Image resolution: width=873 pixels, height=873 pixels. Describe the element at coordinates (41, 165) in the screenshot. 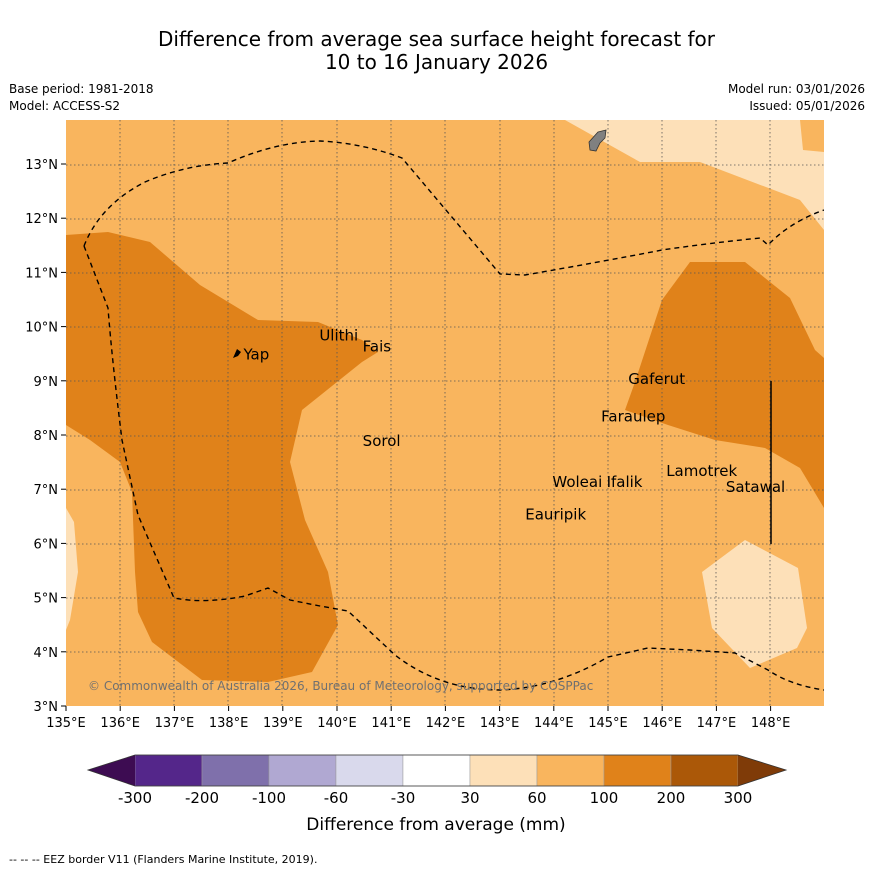

I see `lat-tick-label: 13°N` at that location.